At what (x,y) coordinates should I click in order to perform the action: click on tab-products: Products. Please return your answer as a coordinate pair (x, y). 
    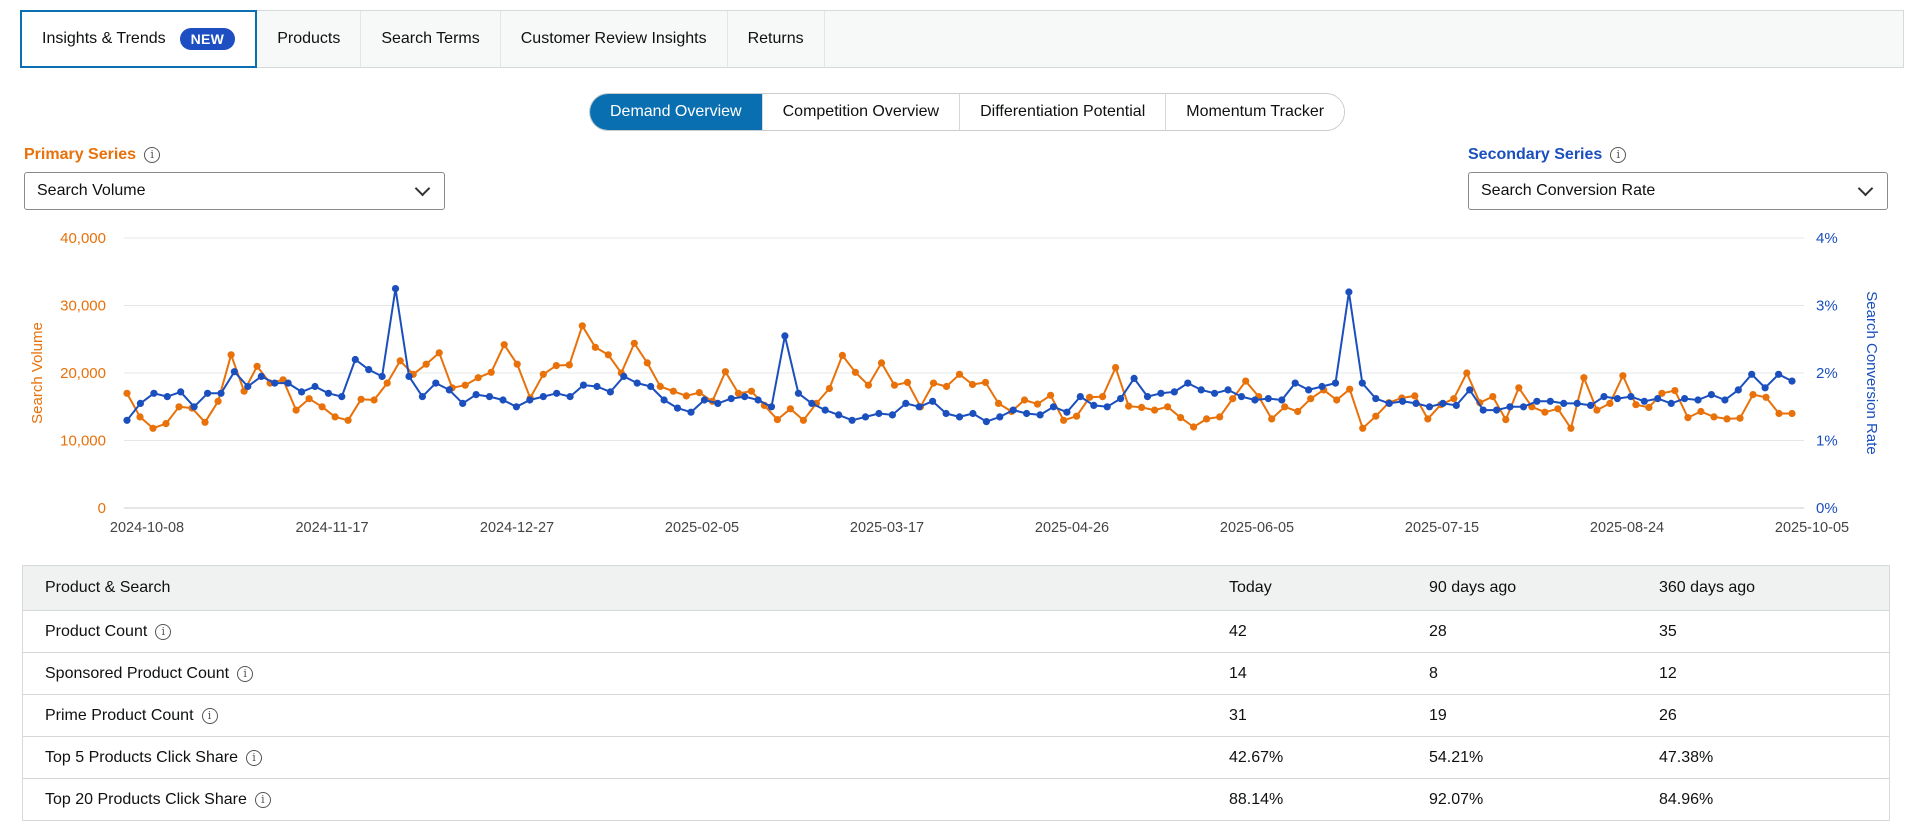
    Looking at the image, I should click on (309, 39).